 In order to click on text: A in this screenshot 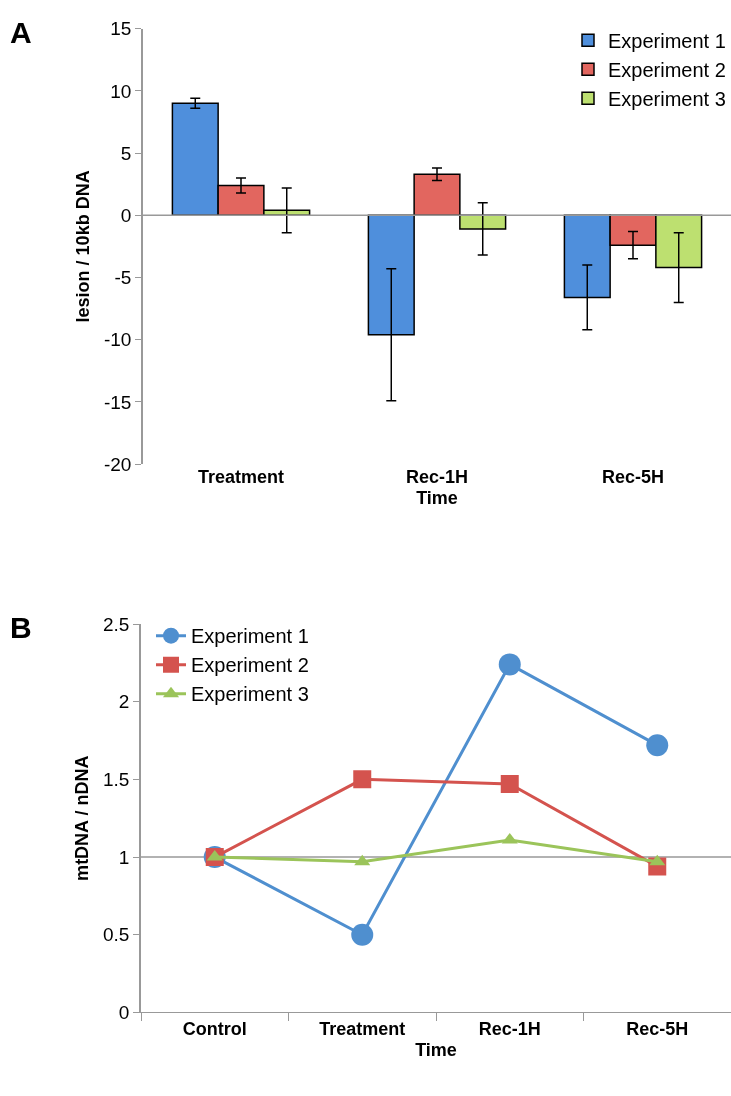, I will do `click(21, 32)`.